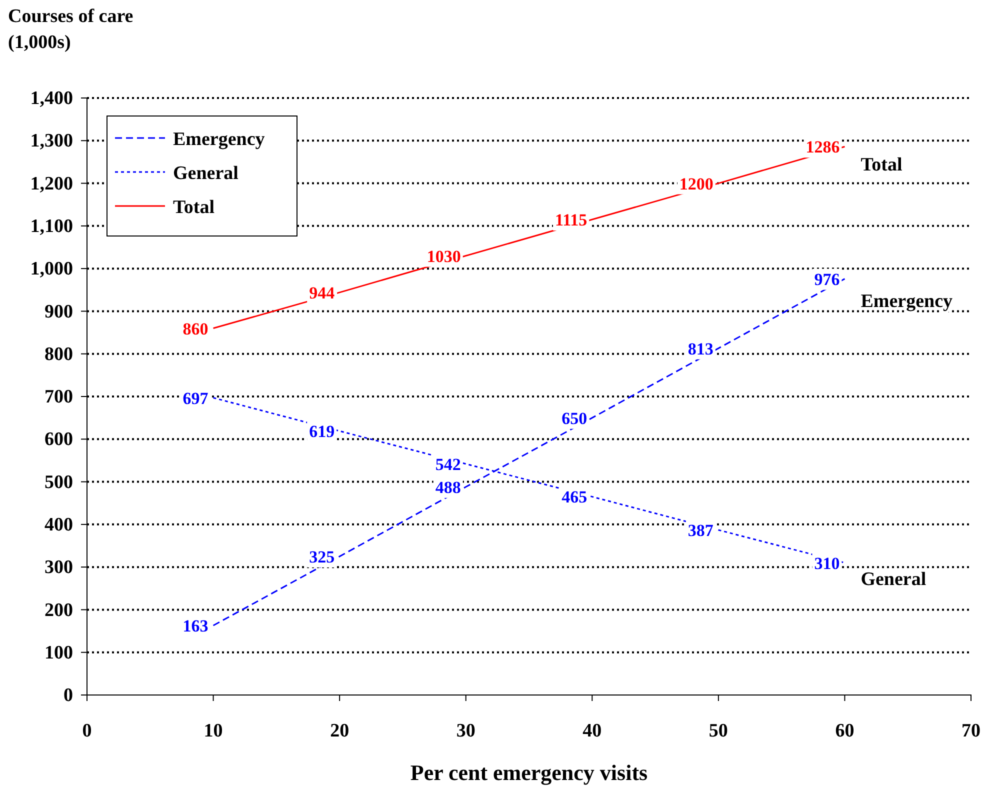 The width and height of the screenshot is (988, 790). Describe the element at coordinates (71, 29) in the screenshot. I see `y-axis-title: Courses of care (1,000s)` at that location.